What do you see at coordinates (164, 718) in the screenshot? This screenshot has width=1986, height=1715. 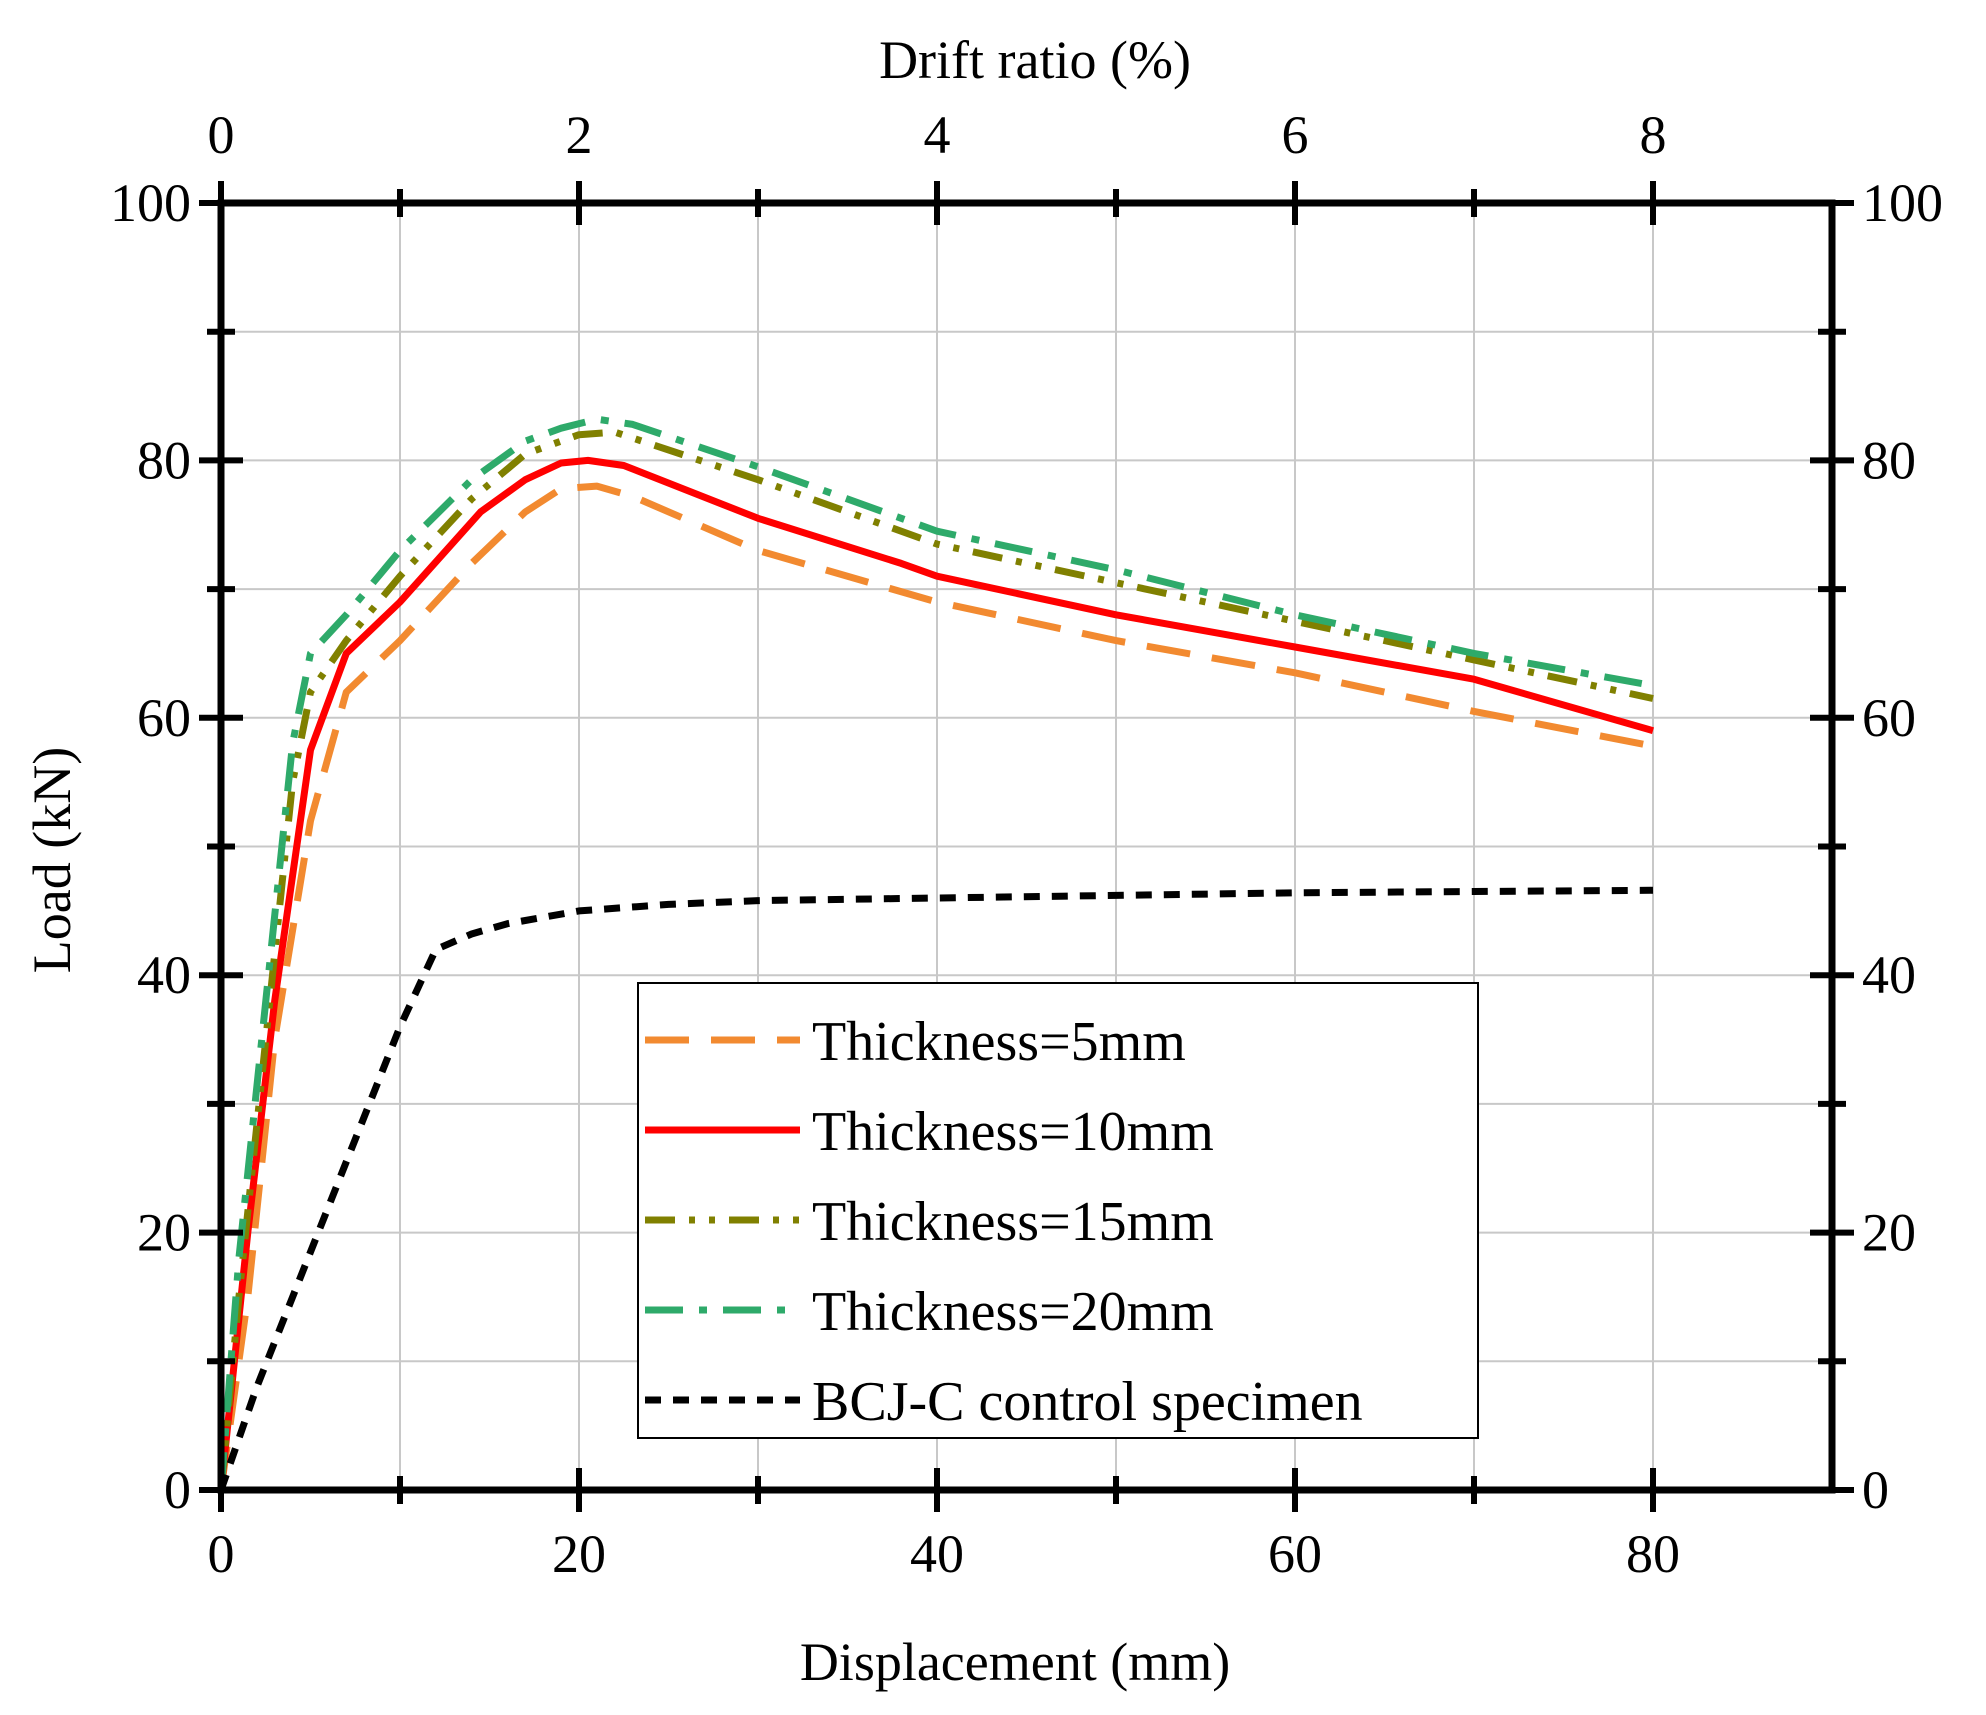 I see `y-tick-label-60: 60` at bounding box center [164, 718].